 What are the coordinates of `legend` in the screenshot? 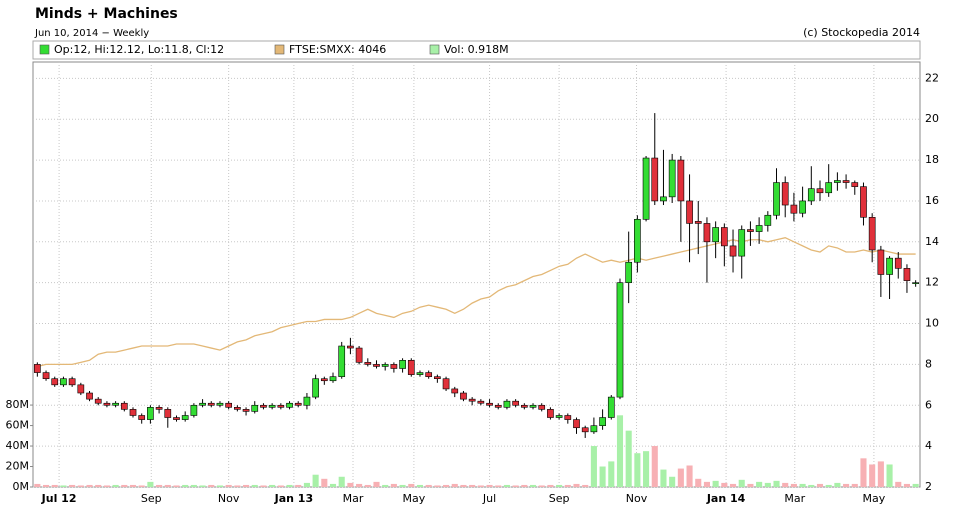 It's located at (476, 50).